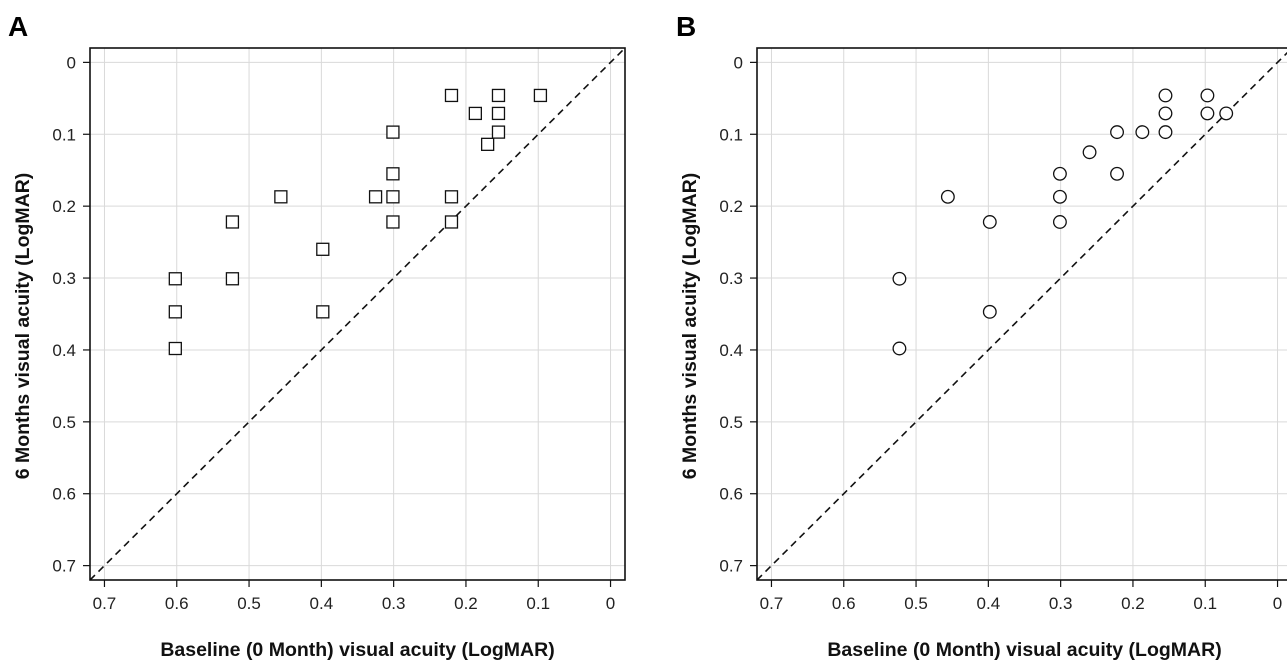 This screenshot has height=663, width=1287. Describe the element at coordinates (686, 26) in the screenshot. I see `panel-letter: B` at that location.